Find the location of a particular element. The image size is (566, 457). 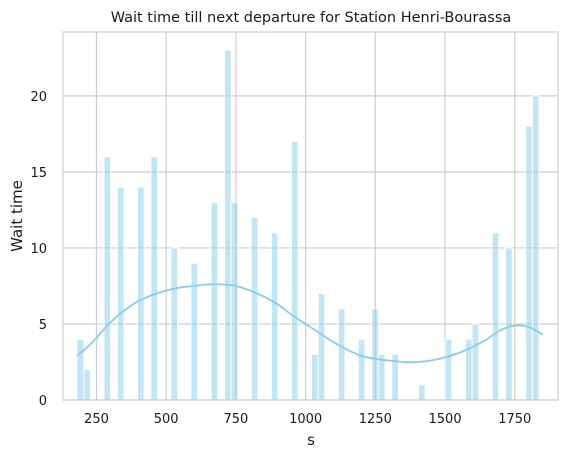

x-tick-label: 500 is located at coordinates (166, 419).